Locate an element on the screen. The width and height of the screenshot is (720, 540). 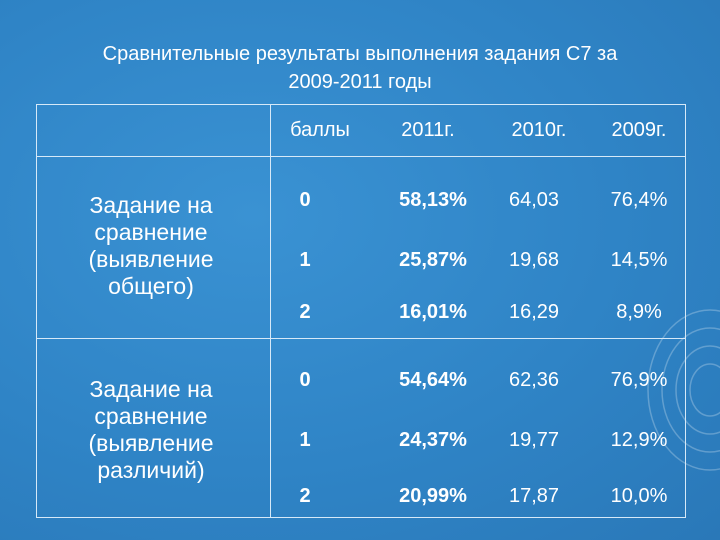
value-2010-cell: 16,29 is located at coordinates (534, 311).